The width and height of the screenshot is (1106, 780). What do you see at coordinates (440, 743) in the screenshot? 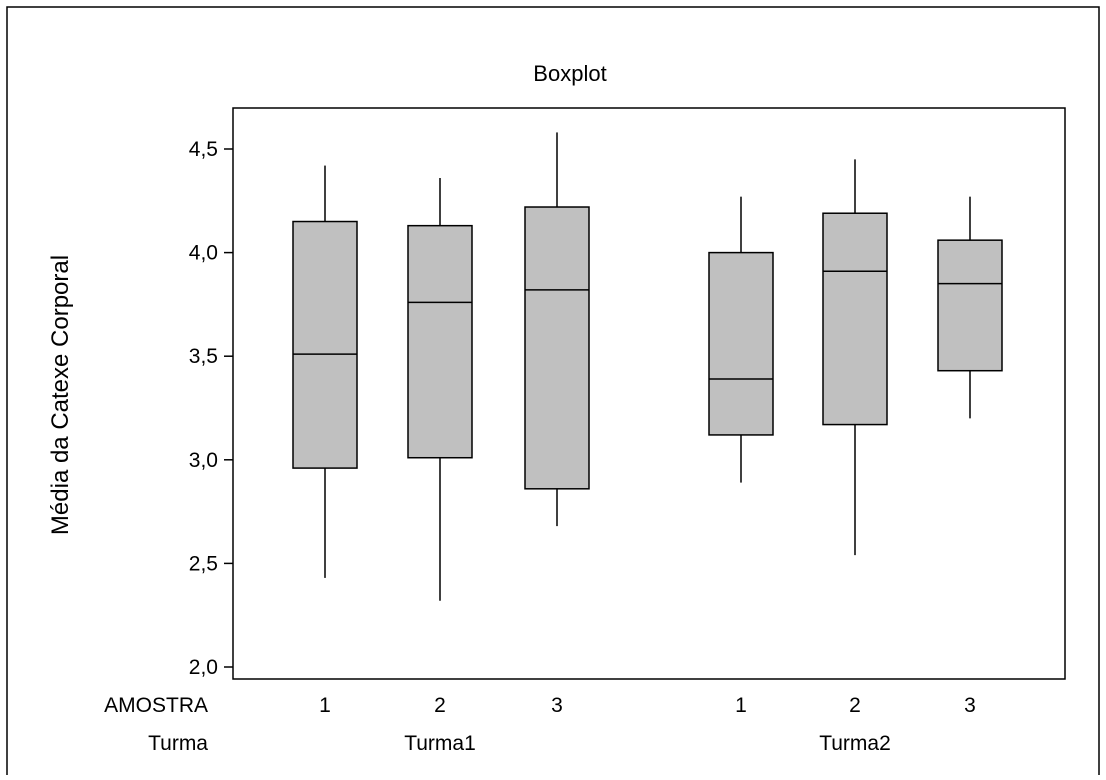
I see `x-group-label-turma: Turma1` at bounding box center [440, 743].